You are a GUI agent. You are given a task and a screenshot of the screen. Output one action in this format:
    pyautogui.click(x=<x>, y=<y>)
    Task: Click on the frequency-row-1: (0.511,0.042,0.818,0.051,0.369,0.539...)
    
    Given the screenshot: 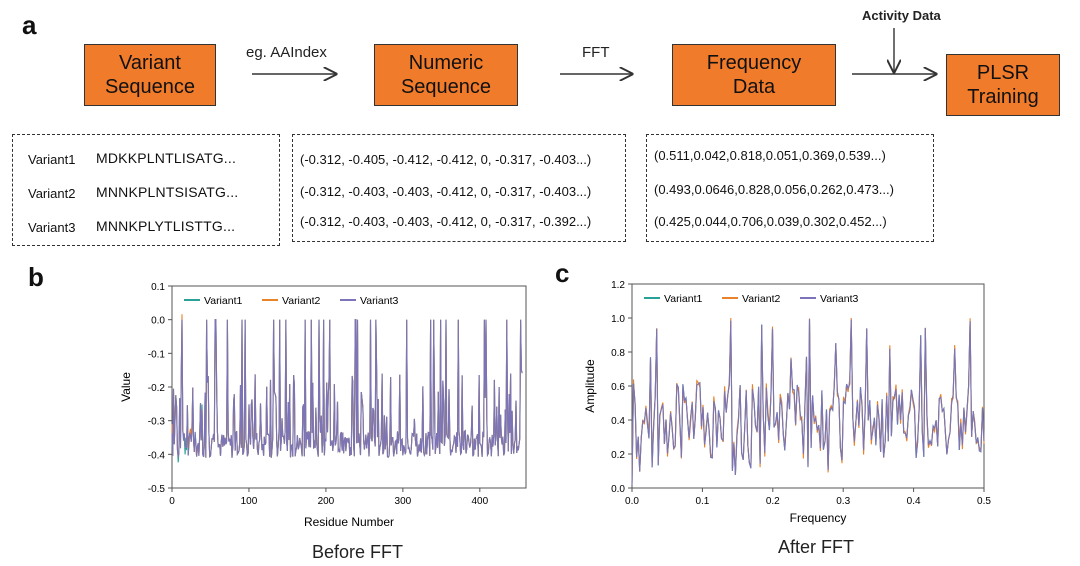 What is the action you would take?
    pyautogui.click(x=770, y=155)
    